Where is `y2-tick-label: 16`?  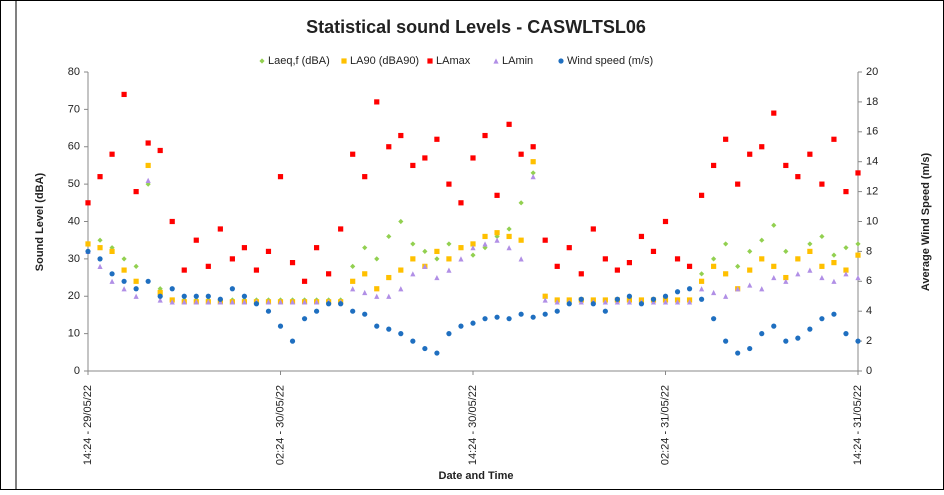 y2-tick-label: 16 is located at coordinates (872, 132).